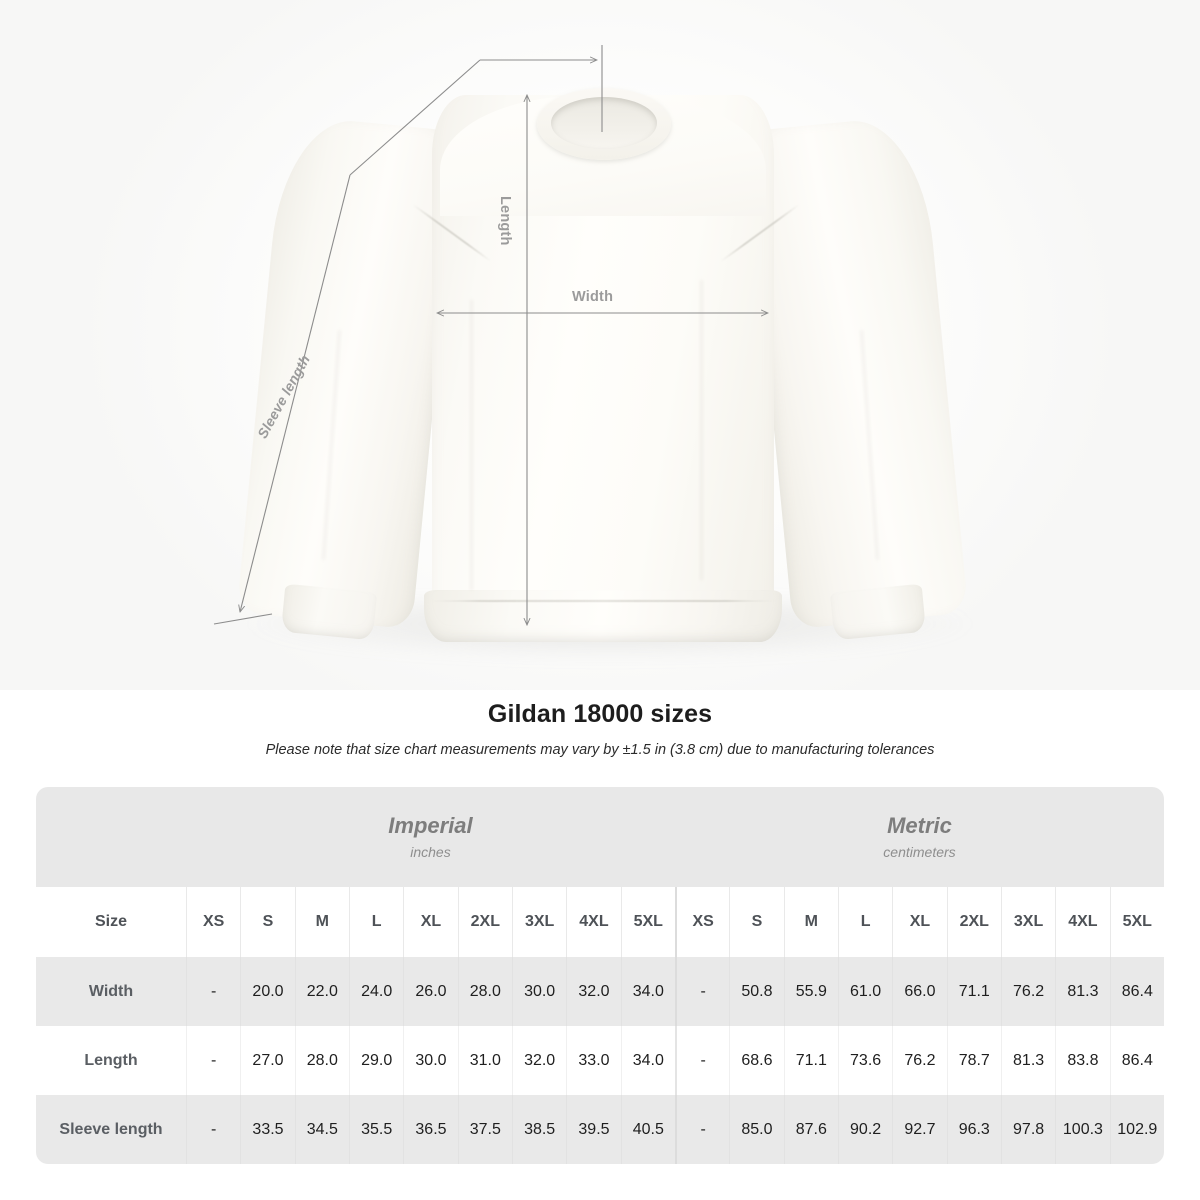  I want to click on cell-length-metric-4xl: 83.8, so click(1082, 1060).